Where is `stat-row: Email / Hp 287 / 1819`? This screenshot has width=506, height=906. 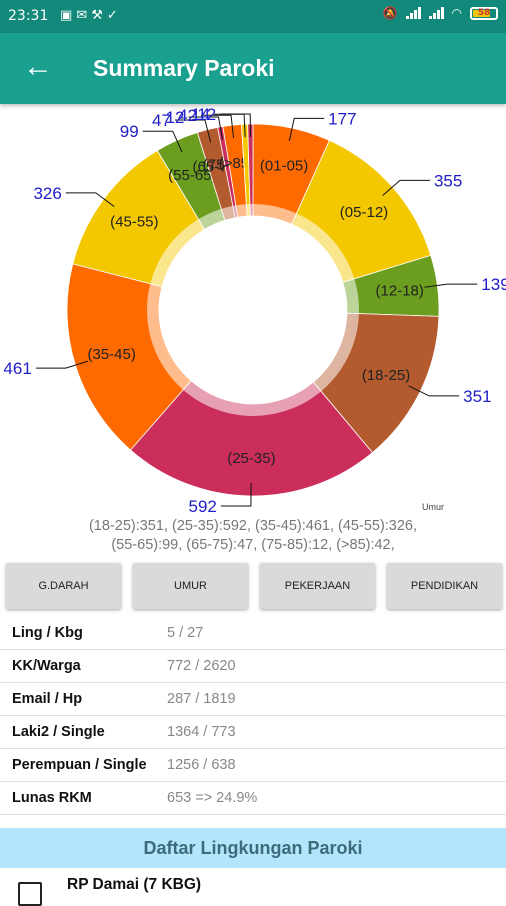 stat-row: Email / Hp 287 / 1819 is located at coordinates (253, 699).